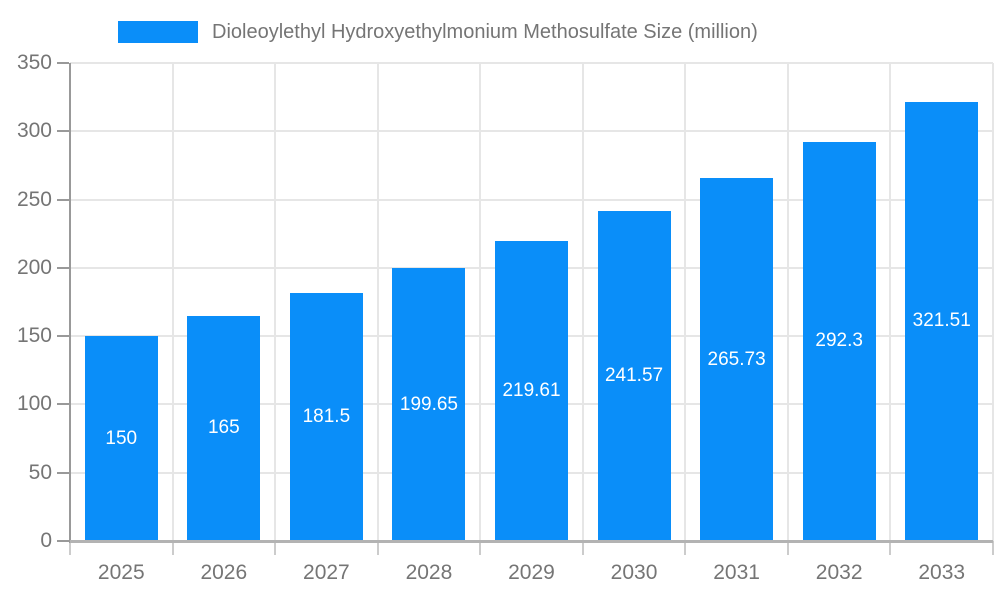 The image size is (1000, 600). Describe the element at coordinates (531, 541) in the screenshot. I see `x-axis-baseline` at that location.